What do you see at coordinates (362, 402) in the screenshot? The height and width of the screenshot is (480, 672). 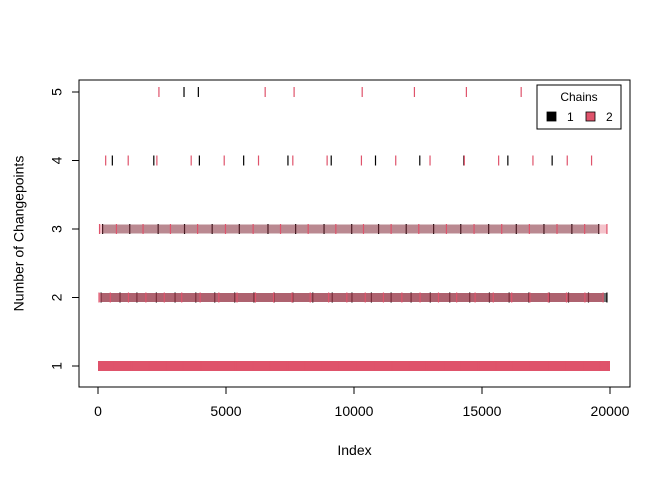 I see `x-axis: 0 5000 10000 15000 20000` at bounding box center [362, 402].